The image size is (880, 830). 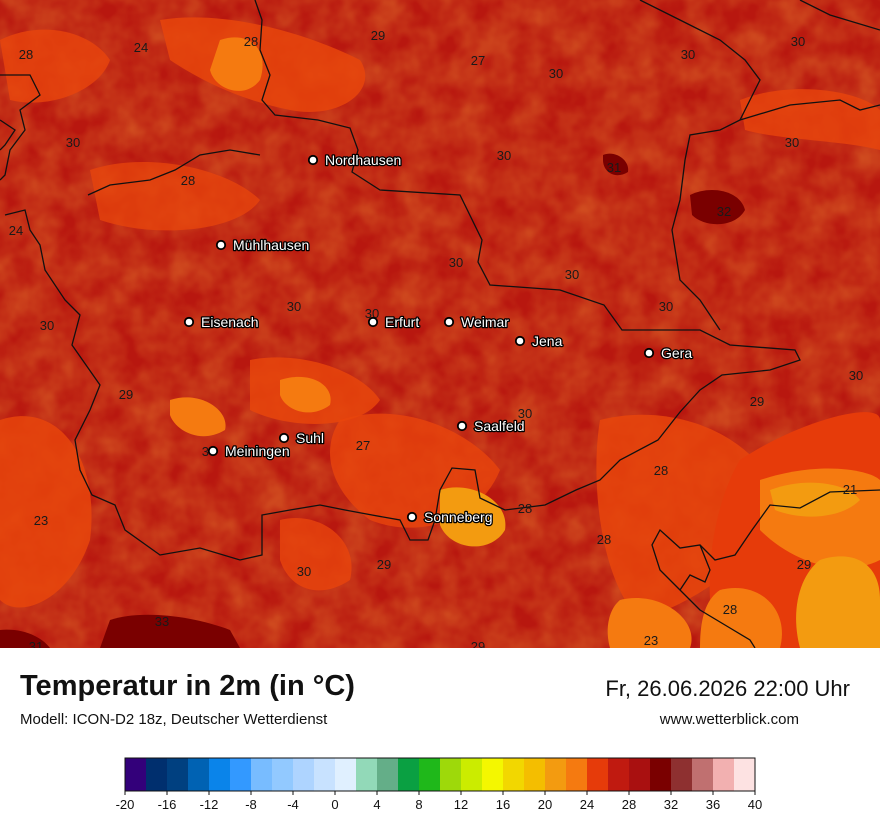 What do you see at coordinates (461, 804) in the screenshot?
I see `legend-tick-label: 12` at bounding box center [461, 804].